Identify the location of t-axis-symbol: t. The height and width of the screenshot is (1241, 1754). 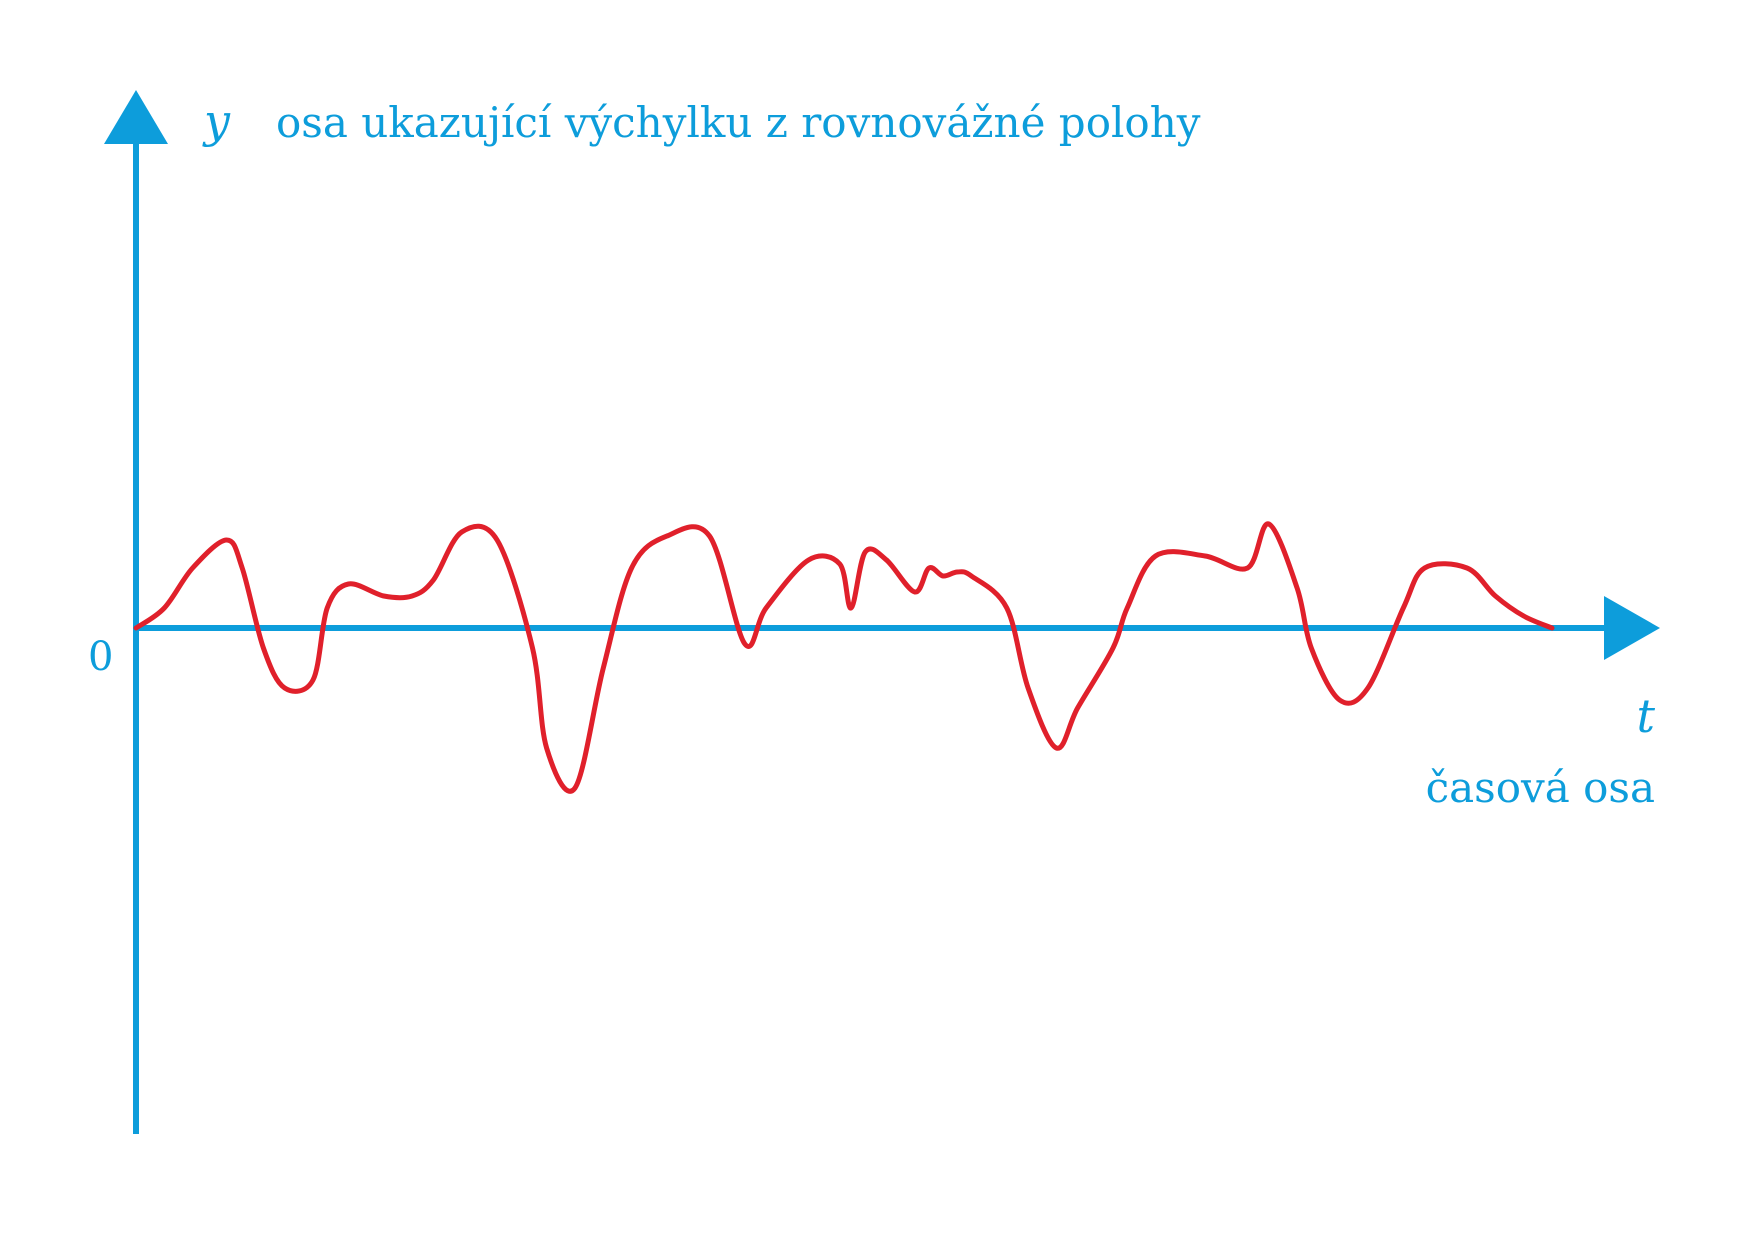
(1646, 716).